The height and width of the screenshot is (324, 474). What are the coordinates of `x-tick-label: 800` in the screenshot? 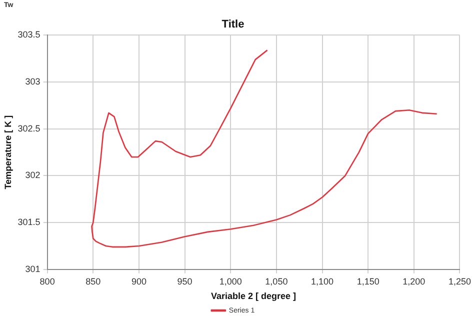 It's located at (47, 281).